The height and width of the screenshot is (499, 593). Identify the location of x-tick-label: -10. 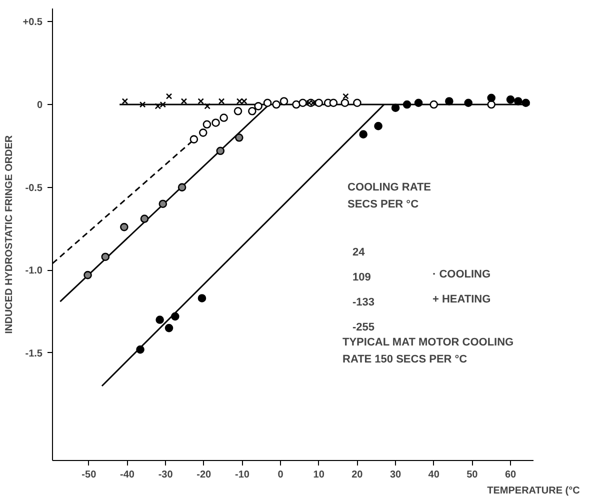
(242, 475).